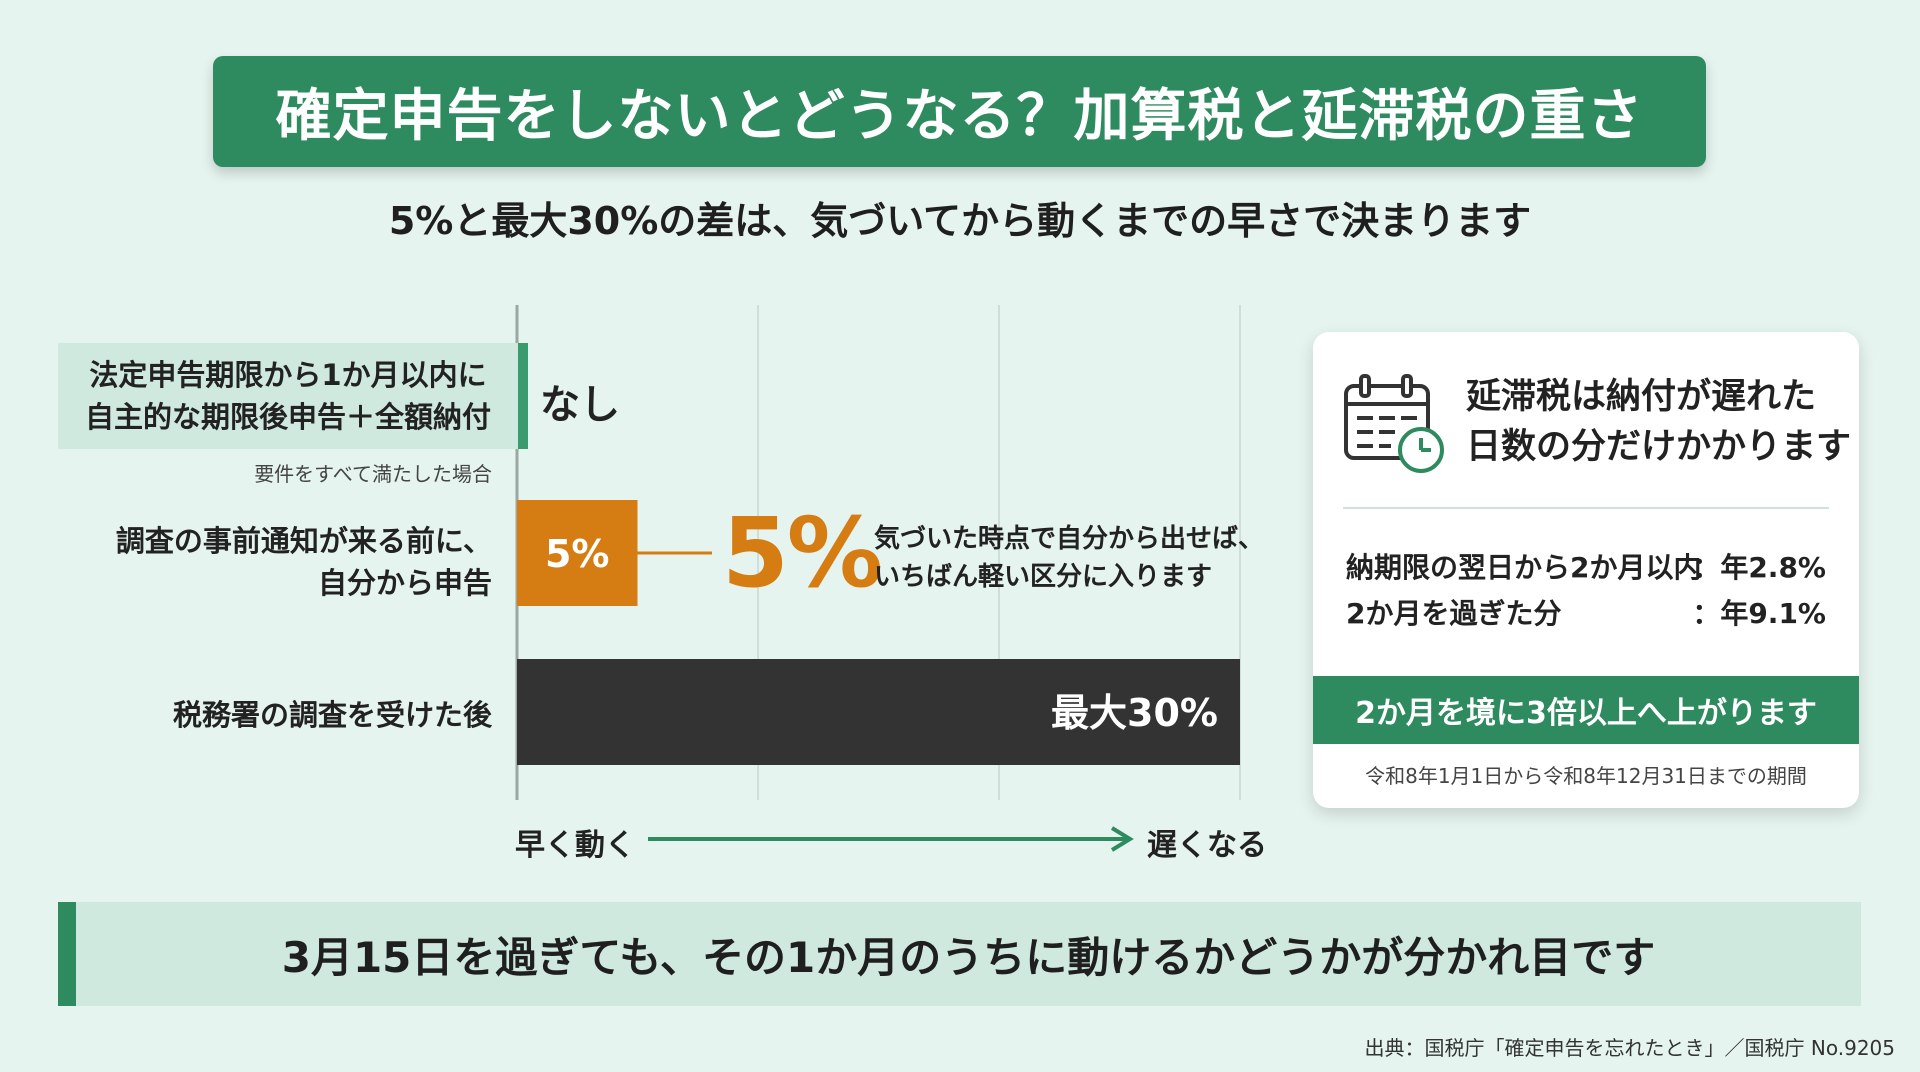  Describe the element at coordinates (959, 116) in the screenshot. I see `page-title: 確定申告をしないとどうなる？加算税と延滞税の重さ` at that location.